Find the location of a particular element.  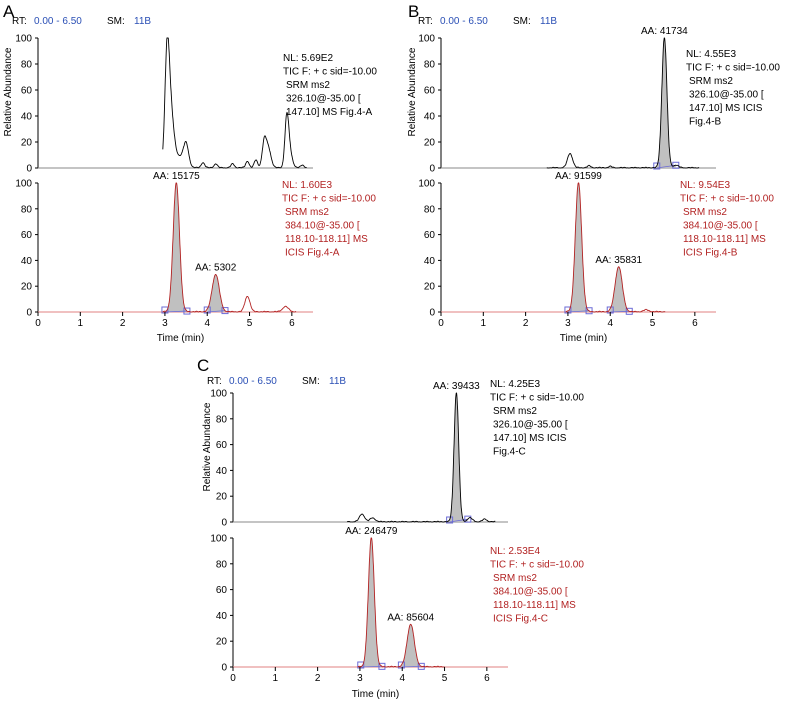

trace-info-line: NL: 2.53E4 is located at coordinates (515, 551).